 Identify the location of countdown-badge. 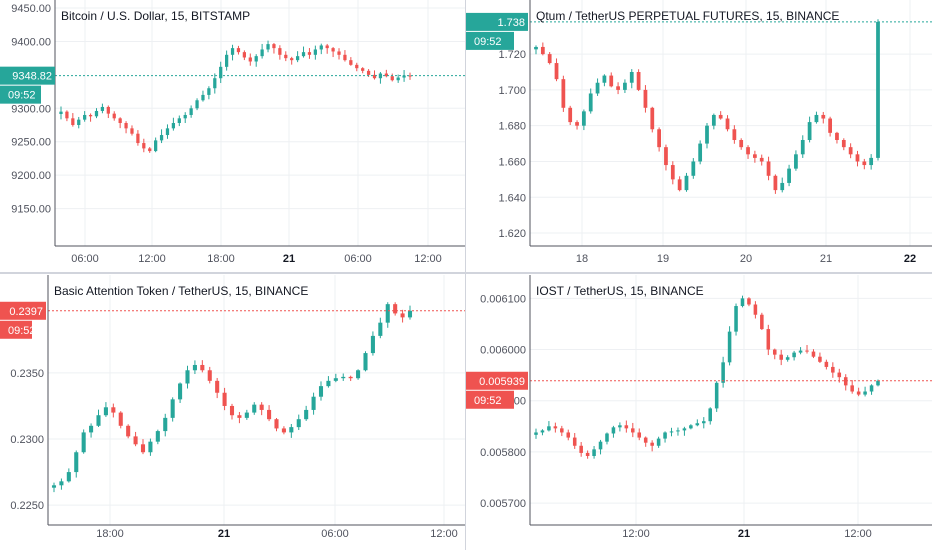
(16, 329).